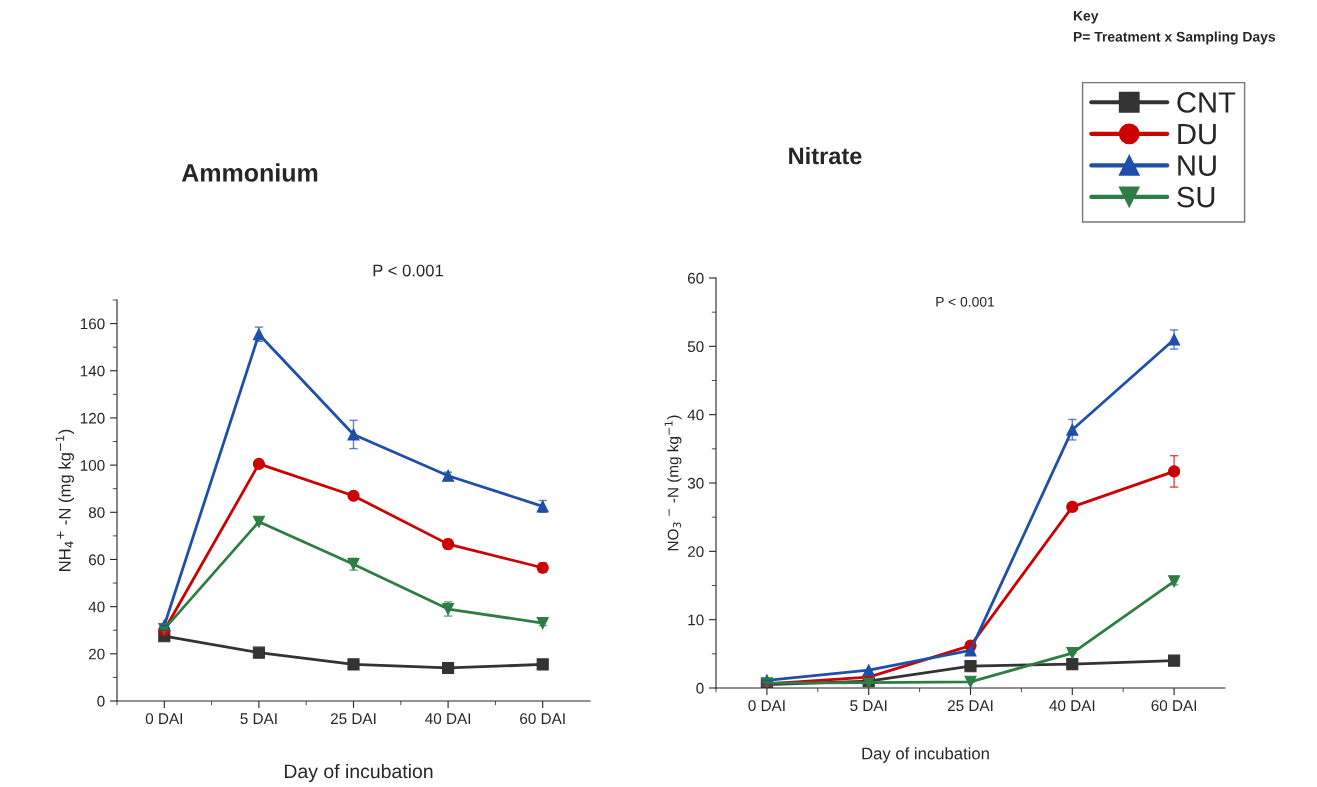 This screenshot has width=1317, height=787. I want to click on y-tick-label: 10, so click(696, 620).